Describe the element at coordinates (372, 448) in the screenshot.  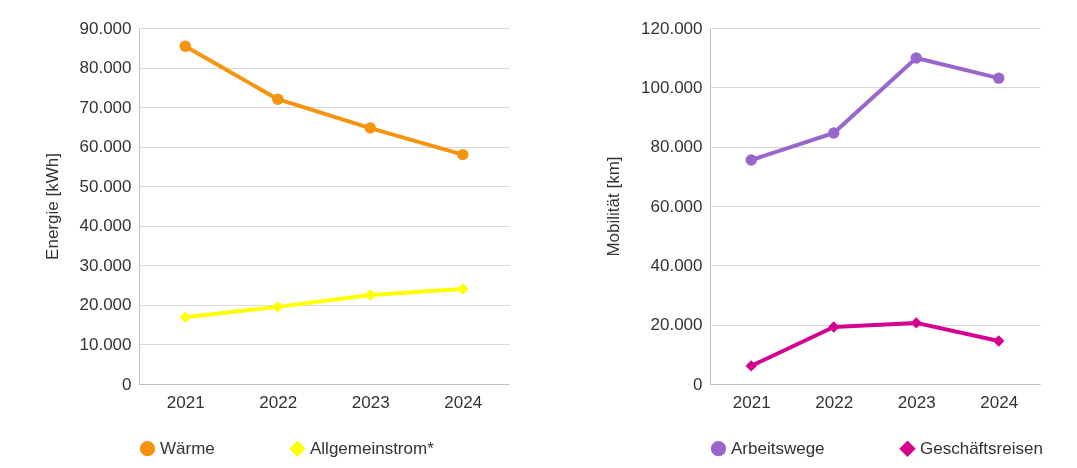
I see `legend-label: Allgemeinstrom*` at that location.